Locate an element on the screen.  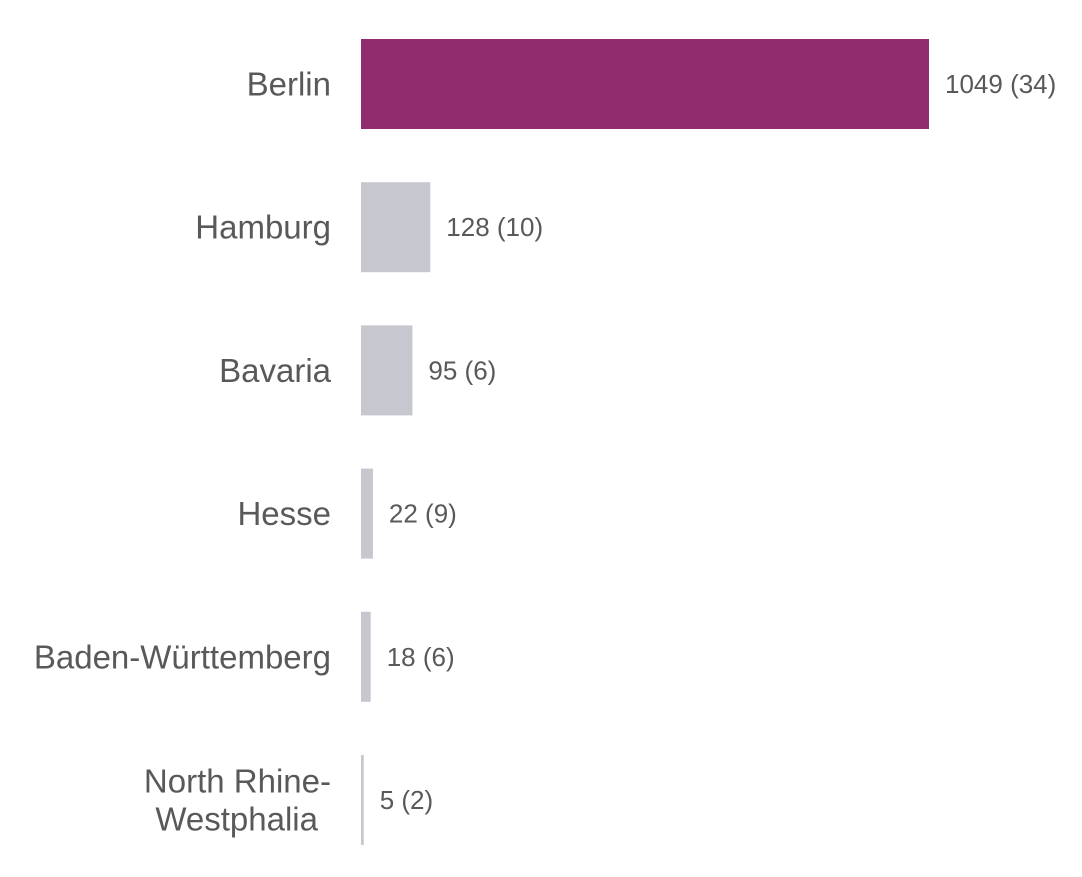
category-label-3: Hesse is located at coordinates (284, 513).